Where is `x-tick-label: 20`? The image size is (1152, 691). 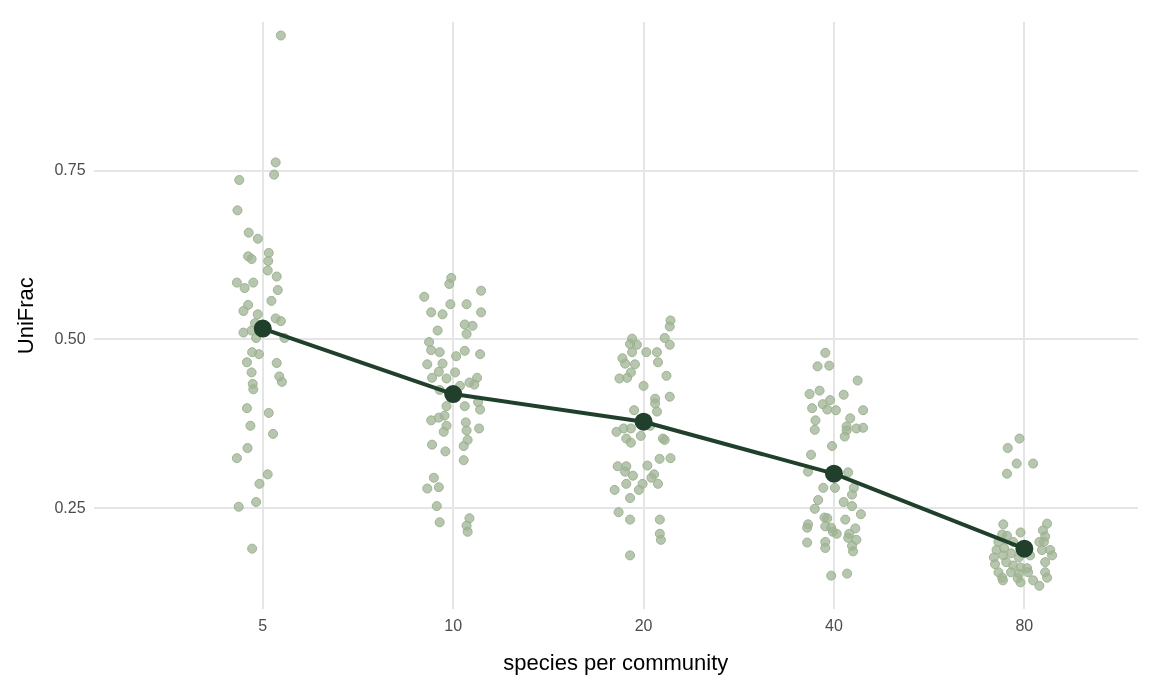
x-tick-label: 20 is located at coordinates (643, 626).